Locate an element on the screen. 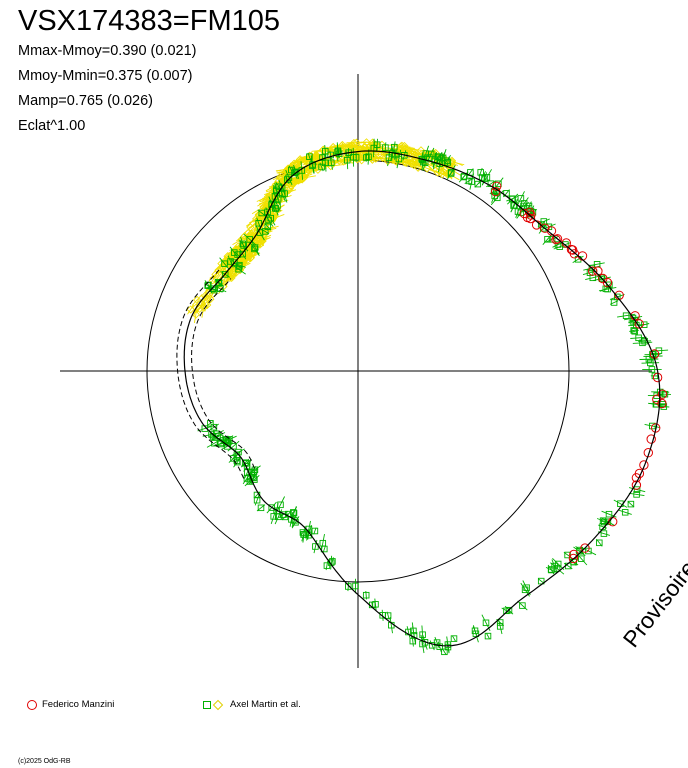 This screenshot has width=688, height=768. chart-title: VSX174383=FM105 is located at coordinates (149, 21).